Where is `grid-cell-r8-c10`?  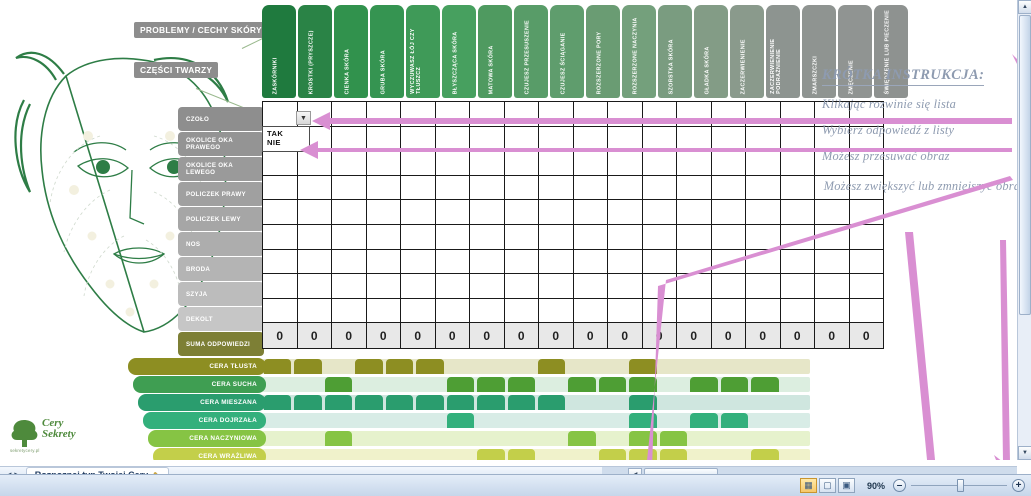
grid-cell-r8-c10 is located at coordinates (625, 310).